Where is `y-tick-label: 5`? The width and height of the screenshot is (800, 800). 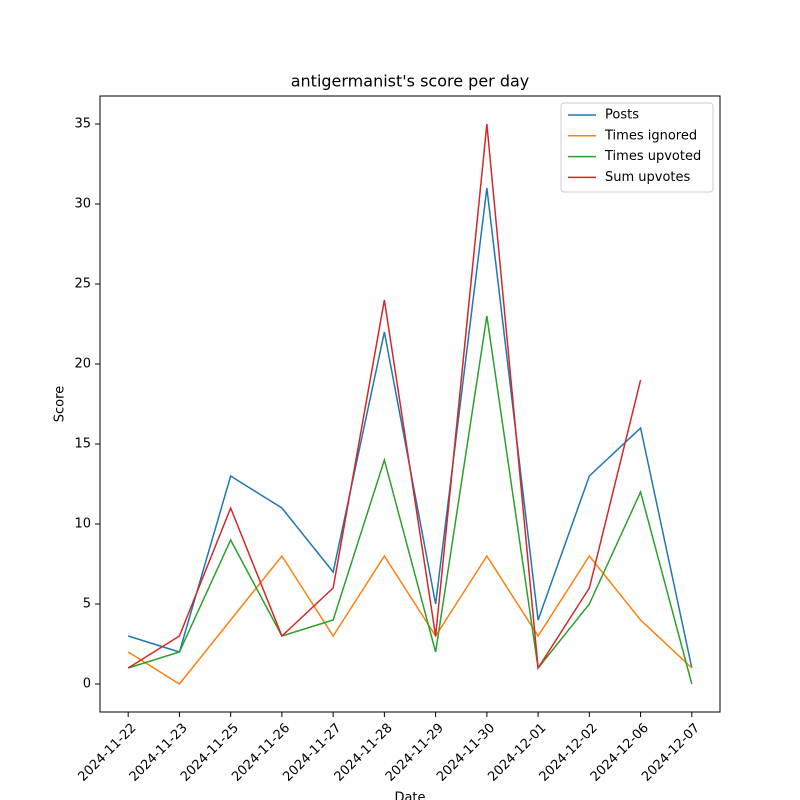 y-tick-label: 5 is located at coordinates (87, 604).